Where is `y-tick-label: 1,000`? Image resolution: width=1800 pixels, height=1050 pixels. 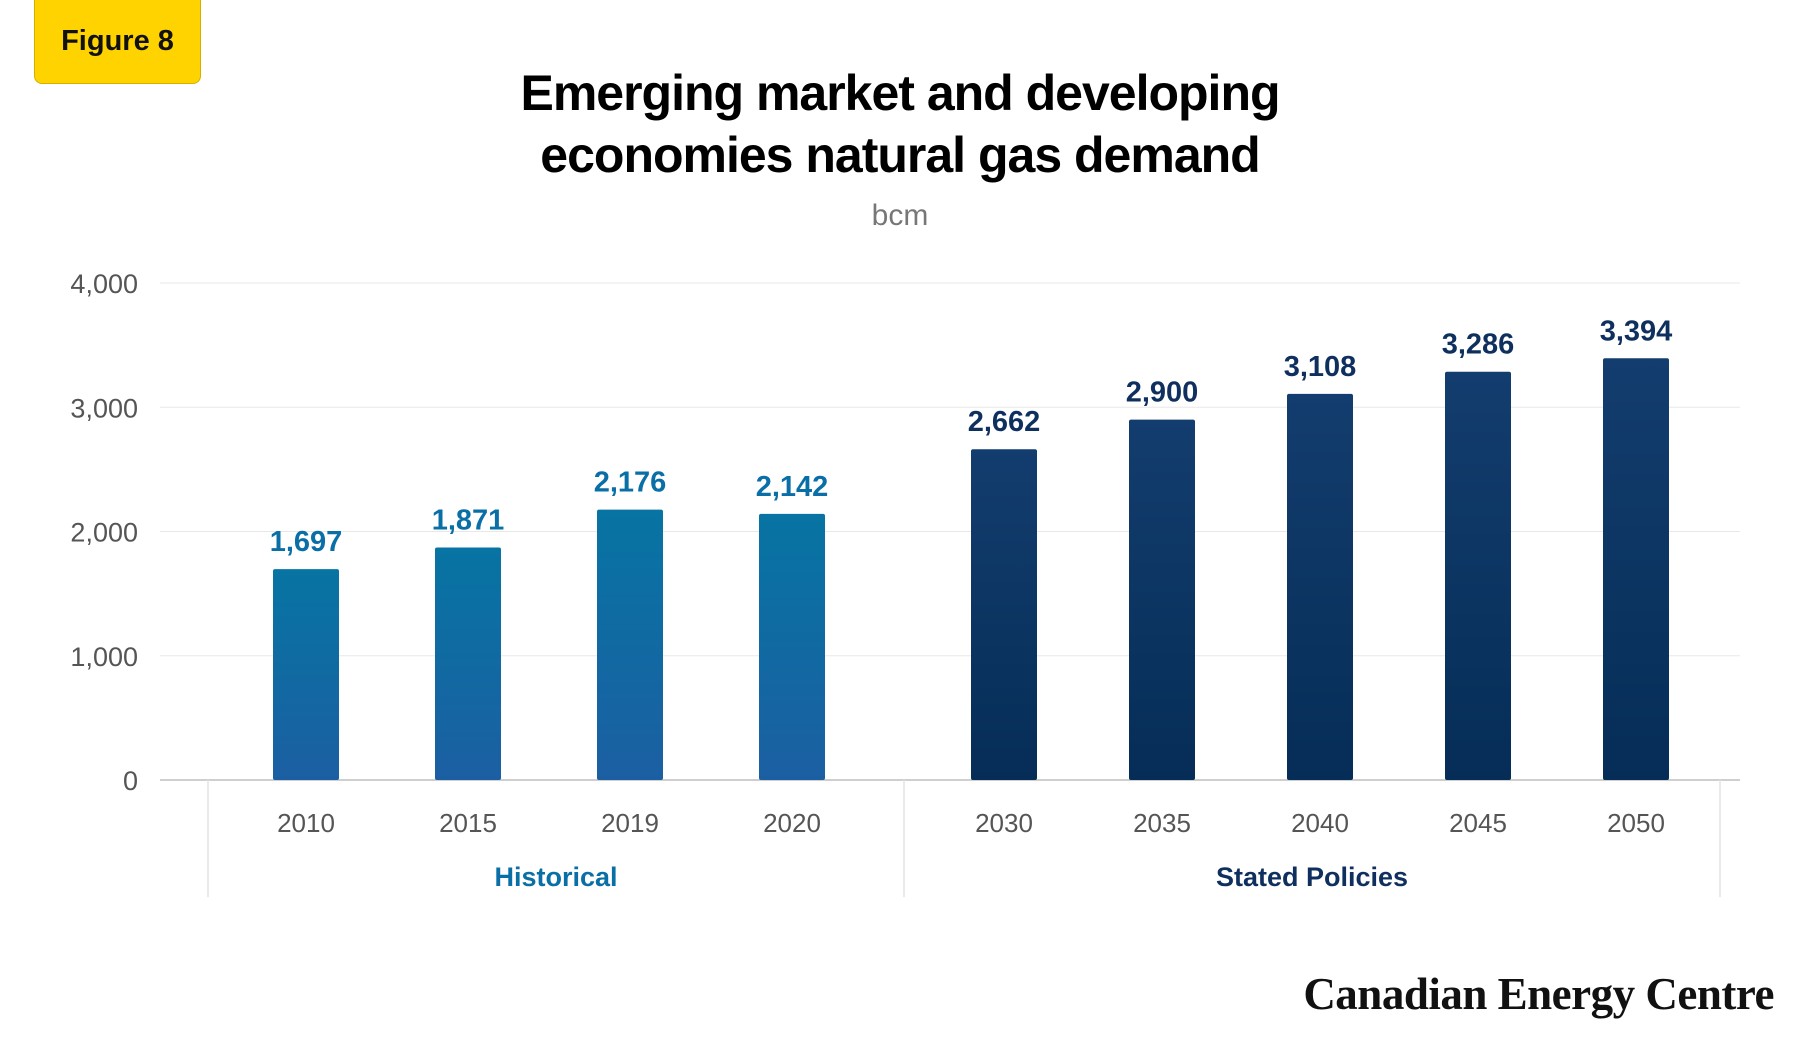 y-tick-label: 1,000 is located at coordinates (104, 657).